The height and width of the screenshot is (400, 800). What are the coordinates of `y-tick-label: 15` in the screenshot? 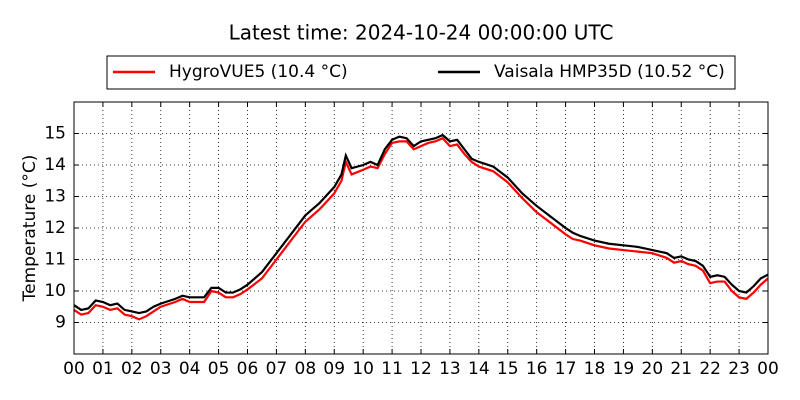 It's located at (55, 134).